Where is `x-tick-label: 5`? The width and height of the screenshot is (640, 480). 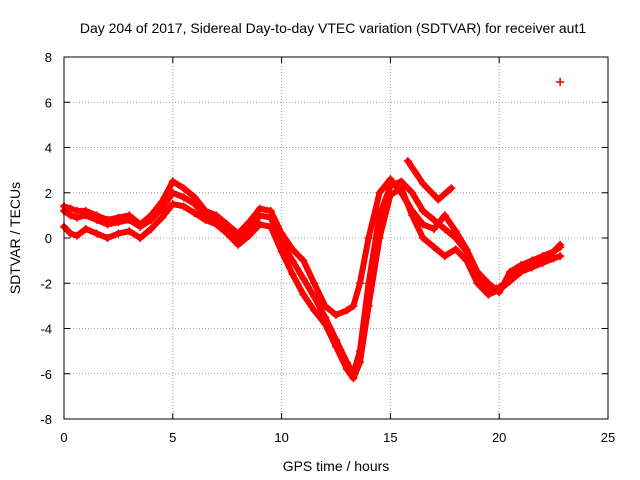 x-tick-label: 5 is located at coordinates (172, 437).